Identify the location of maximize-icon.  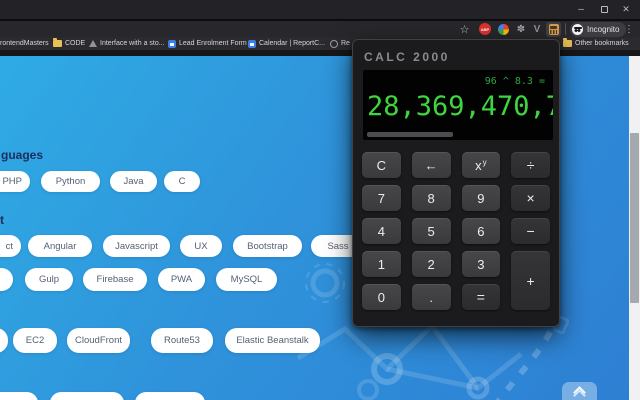
(604, 9).